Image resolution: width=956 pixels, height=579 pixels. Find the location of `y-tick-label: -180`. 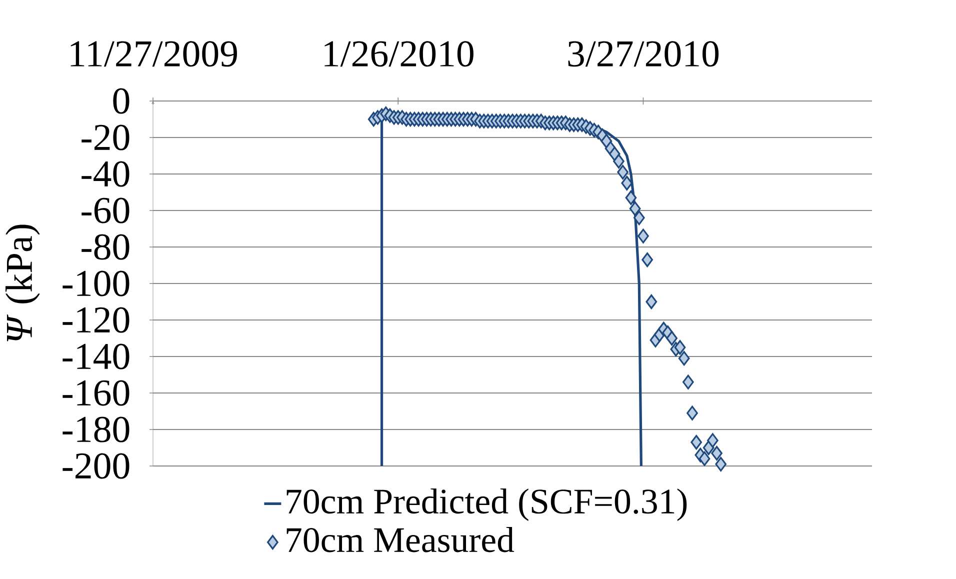

y-tick-label: -180 is located at coordinates (96, 429).